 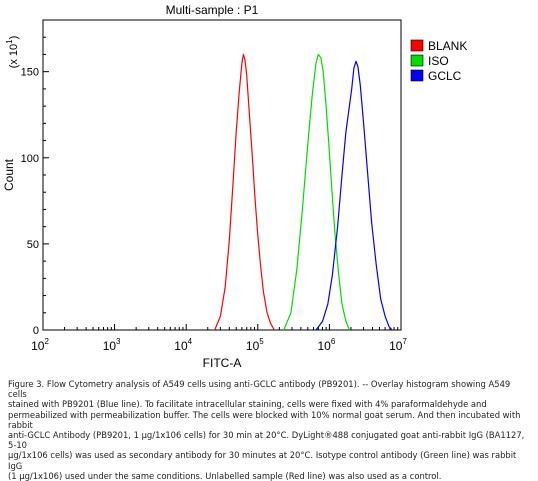 I want to click on legend-label: BLANK, so click(x=447, y=46).